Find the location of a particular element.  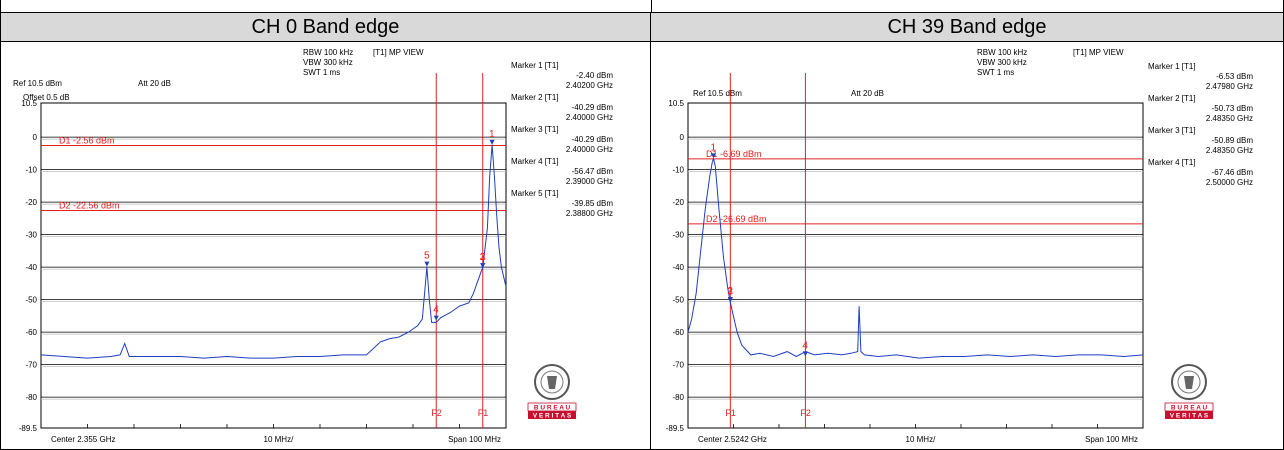

y-tick-label: -60 is located at coordinates (678, 332).